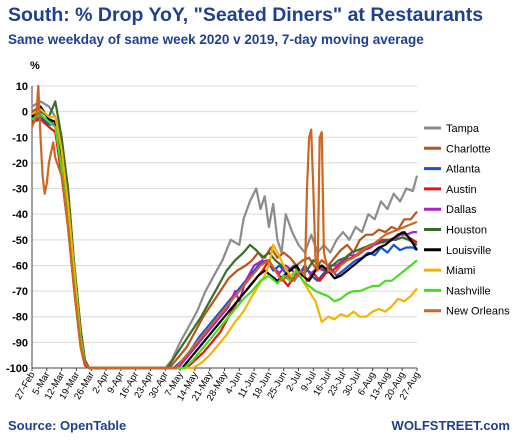  Describe the element at coordinates (468, 149) in the screenshot. I see `legend-label: Charlotte` at that location.